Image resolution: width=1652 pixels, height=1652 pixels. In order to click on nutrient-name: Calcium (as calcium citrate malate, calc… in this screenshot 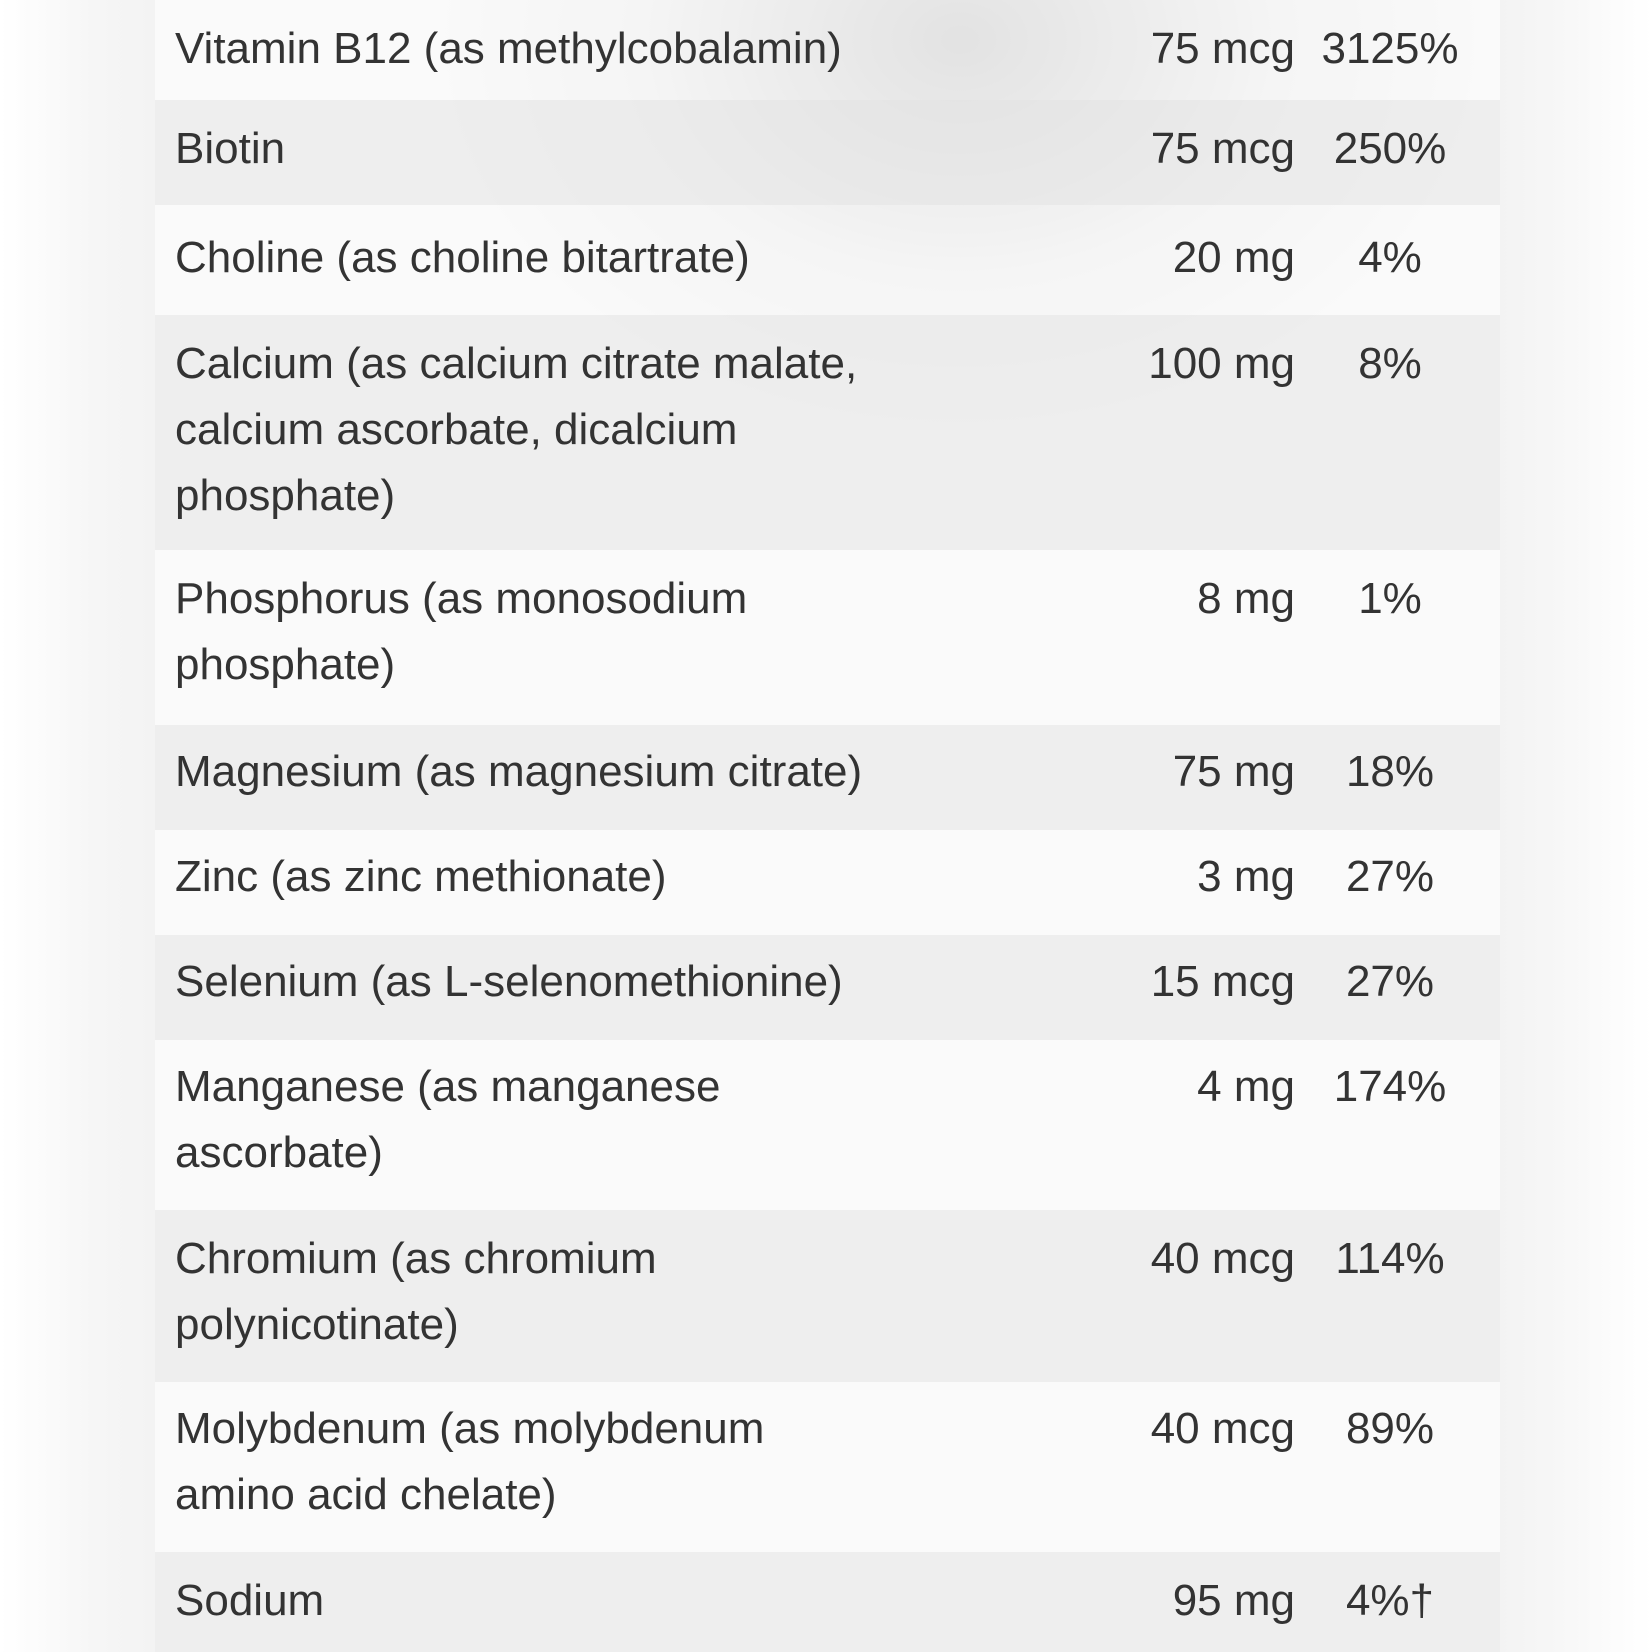, I will do `click(516, 429)`.